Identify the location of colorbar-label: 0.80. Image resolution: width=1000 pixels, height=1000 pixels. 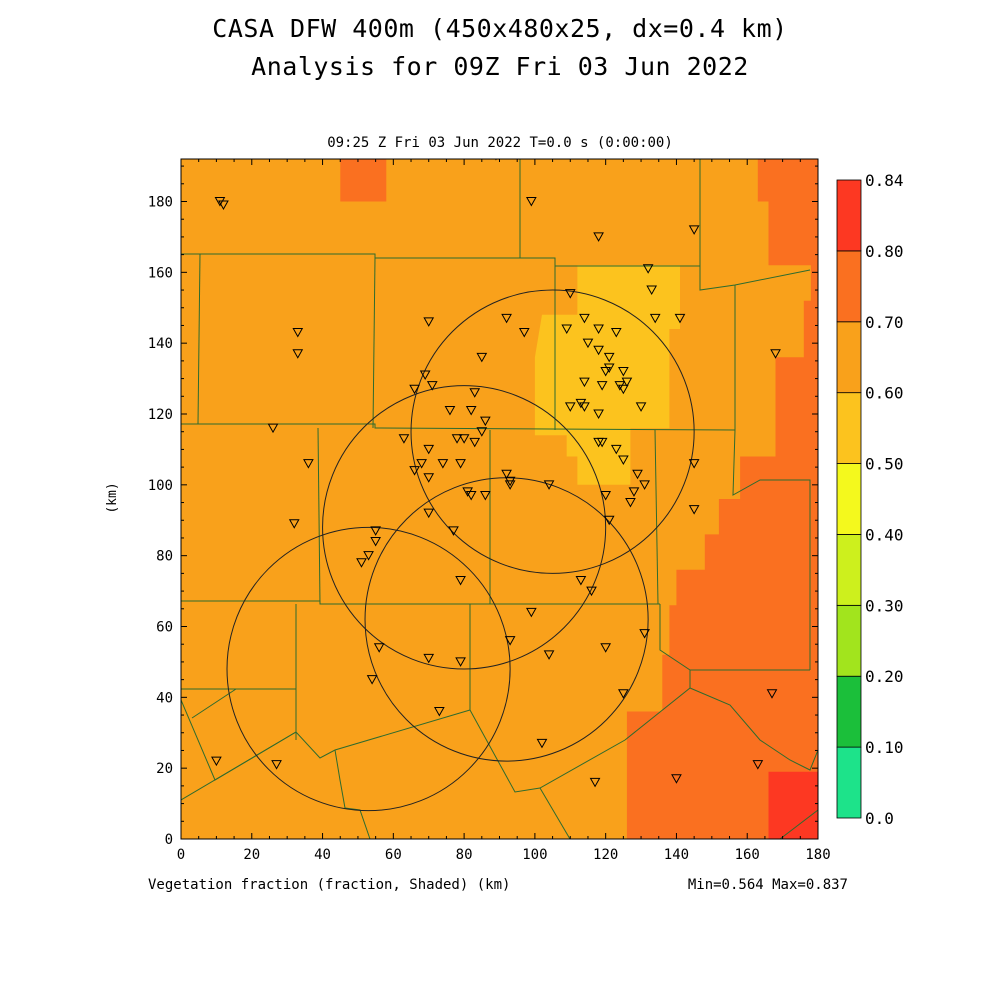
(884, 251).